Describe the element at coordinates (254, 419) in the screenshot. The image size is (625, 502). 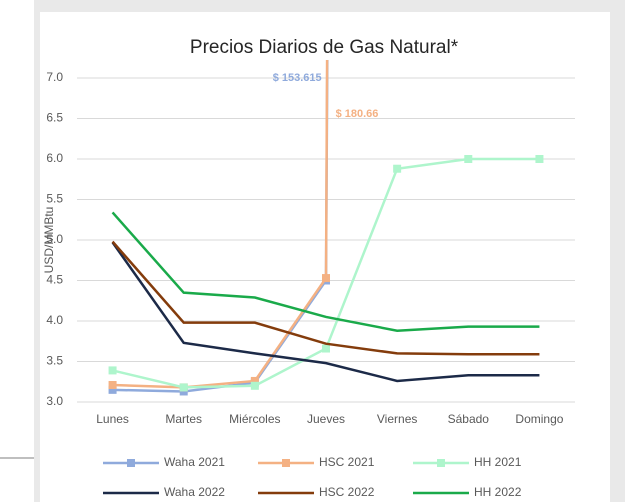
I see `x-tick-label: Miércoles` at that location.